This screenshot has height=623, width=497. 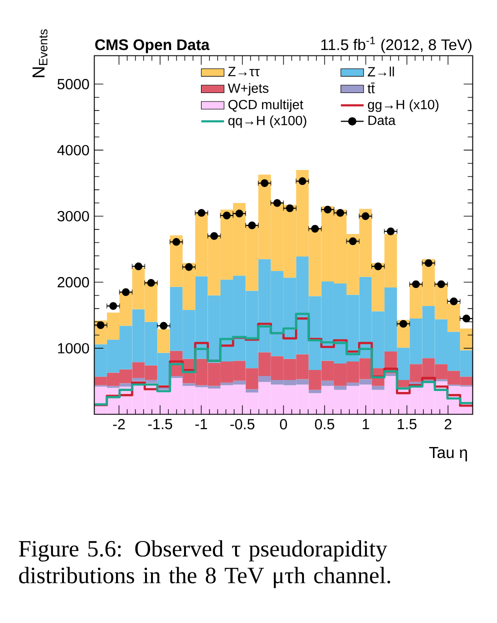 What do you see at coordinates (371, 88) in the screenshot?
I see `legend-label: tt̄` at bounding box center [371, 88].